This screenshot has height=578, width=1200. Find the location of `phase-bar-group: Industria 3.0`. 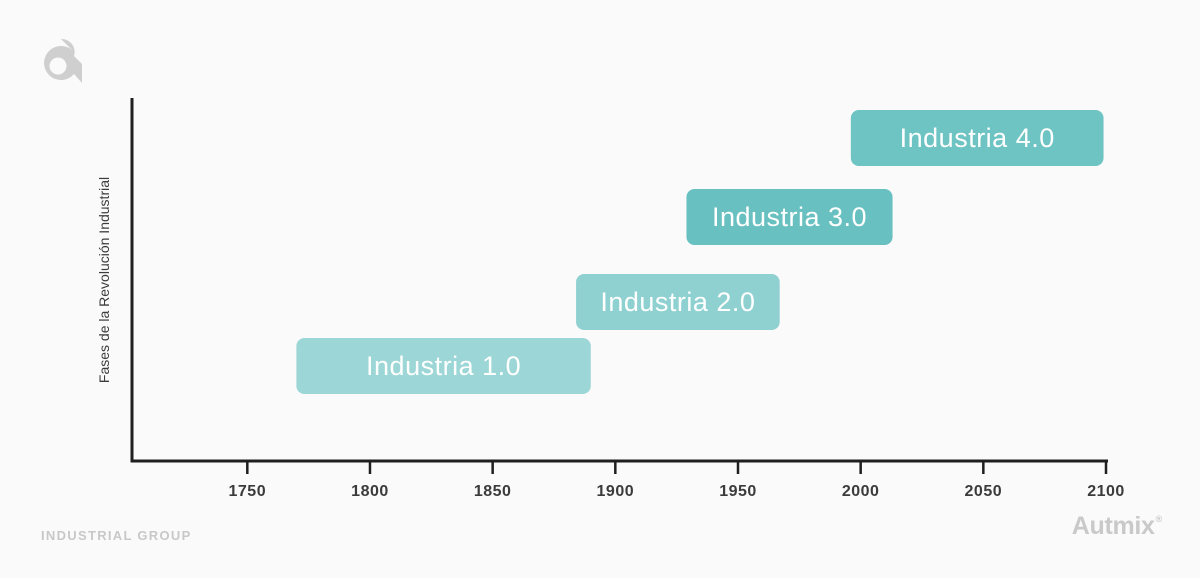

phase-bar-group: Industria 3.0 is located at coordinates (789, 217).